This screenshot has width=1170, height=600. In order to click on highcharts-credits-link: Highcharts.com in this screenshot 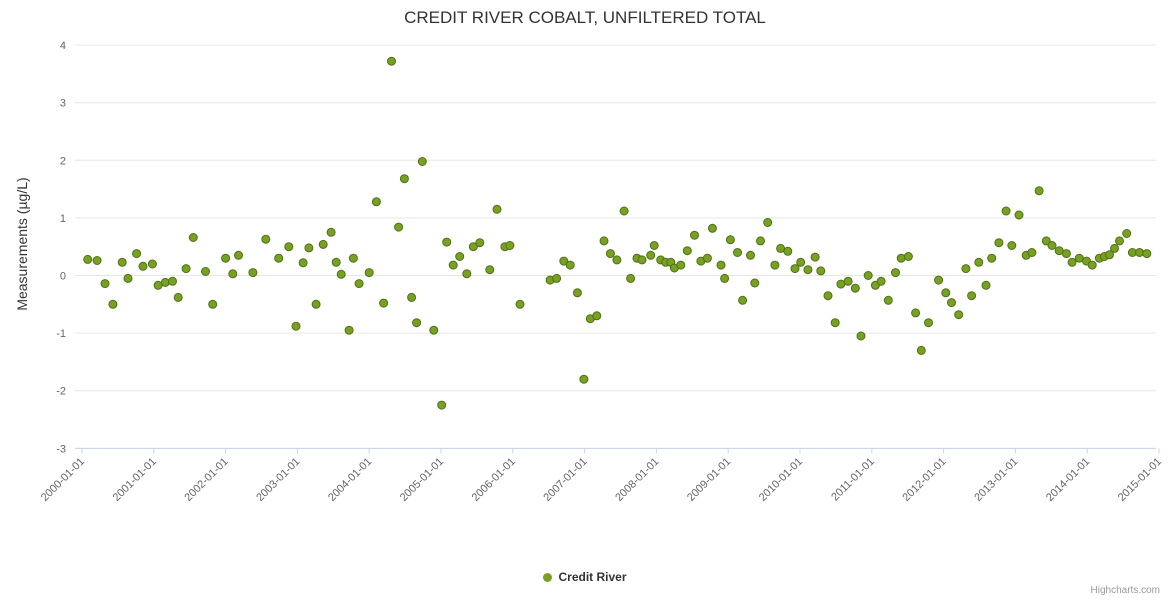, I will do `click(1125, 590)`.